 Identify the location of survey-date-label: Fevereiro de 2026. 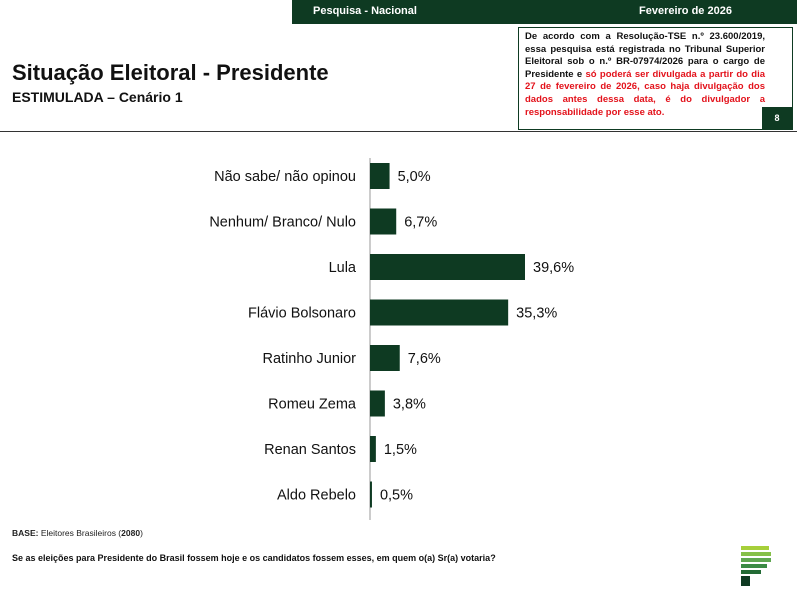
(685, 11).